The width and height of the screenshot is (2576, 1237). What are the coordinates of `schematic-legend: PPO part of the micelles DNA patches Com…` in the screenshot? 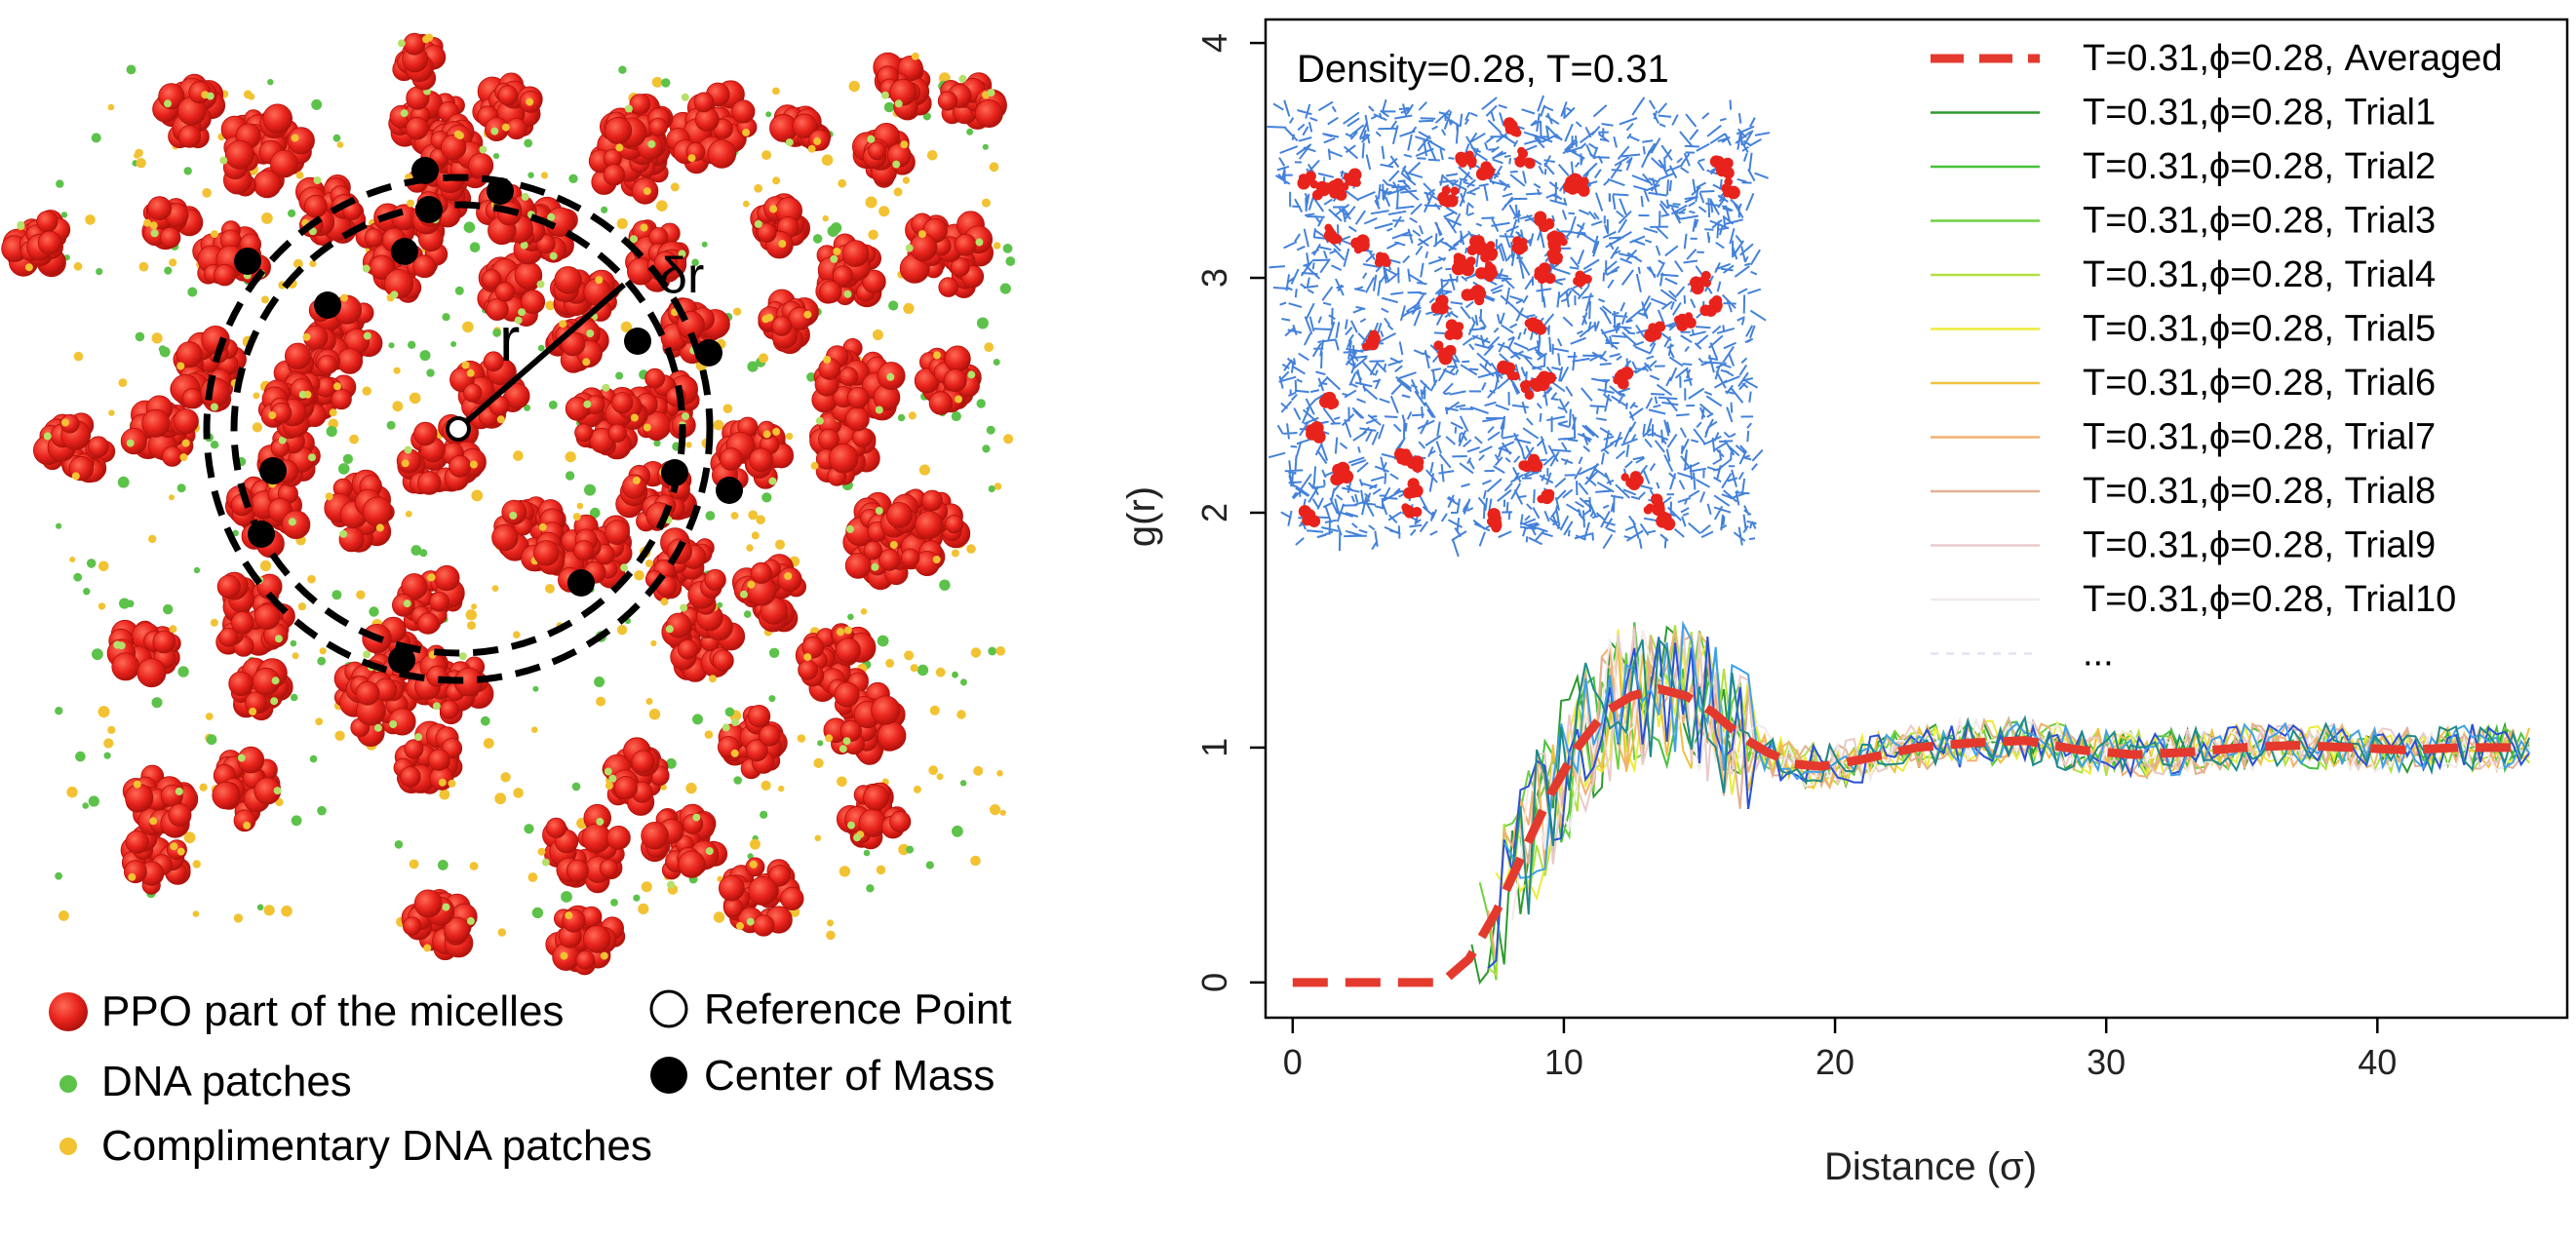 It's located at (530, 1078).